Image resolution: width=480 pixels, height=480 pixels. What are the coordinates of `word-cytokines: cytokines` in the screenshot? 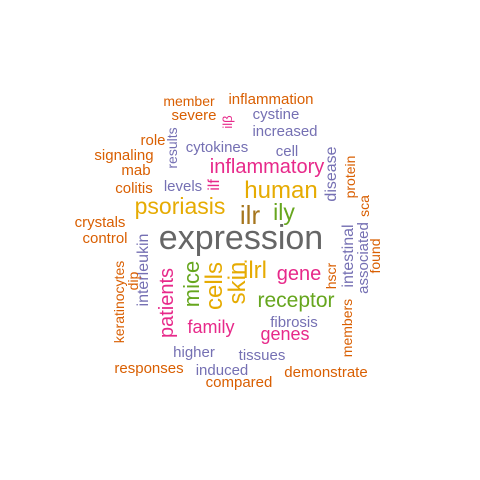 It's located at (217, 147).